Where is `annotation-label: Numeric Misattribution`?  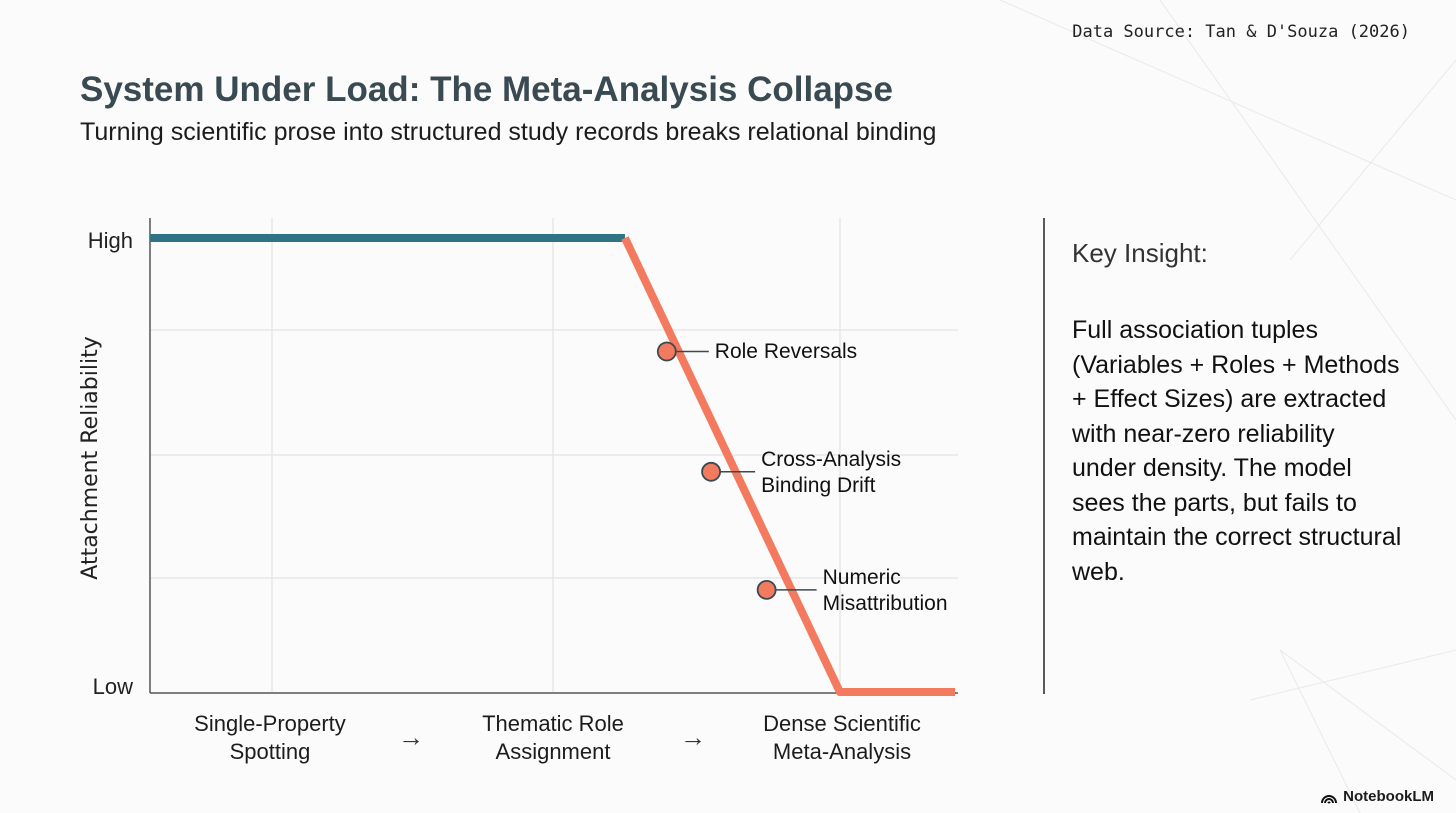
annotation-label: Numeric Misattribution is located at coordinates (885, 591).